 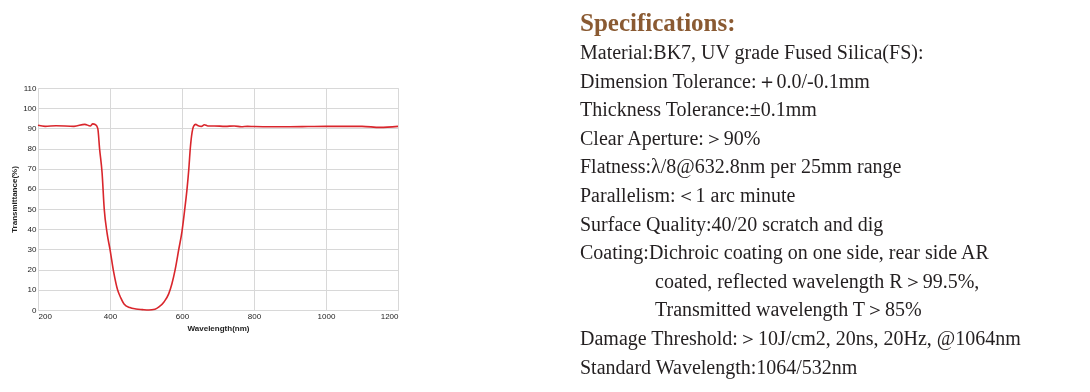 I want to click on text: Damage Threshold:＞10J/cm2, 20ns, 20Hz, @1064nm, so click(x=801, y=338).